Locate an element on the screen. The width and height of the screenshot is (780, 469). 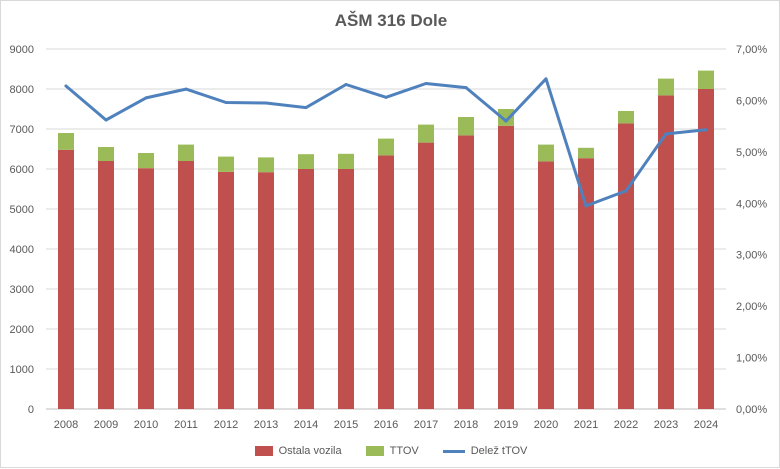
right-tick-label: 4,00% is located at coordinates (751, 204).